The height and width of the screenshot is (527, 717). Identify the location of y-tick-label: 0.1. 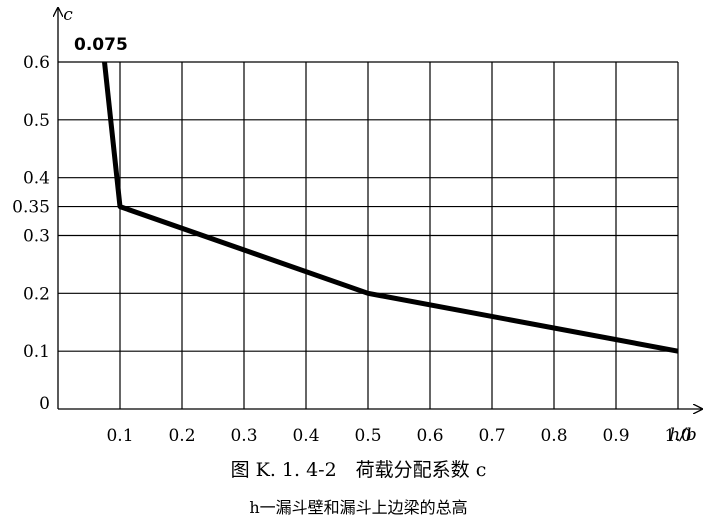
(36, 352).